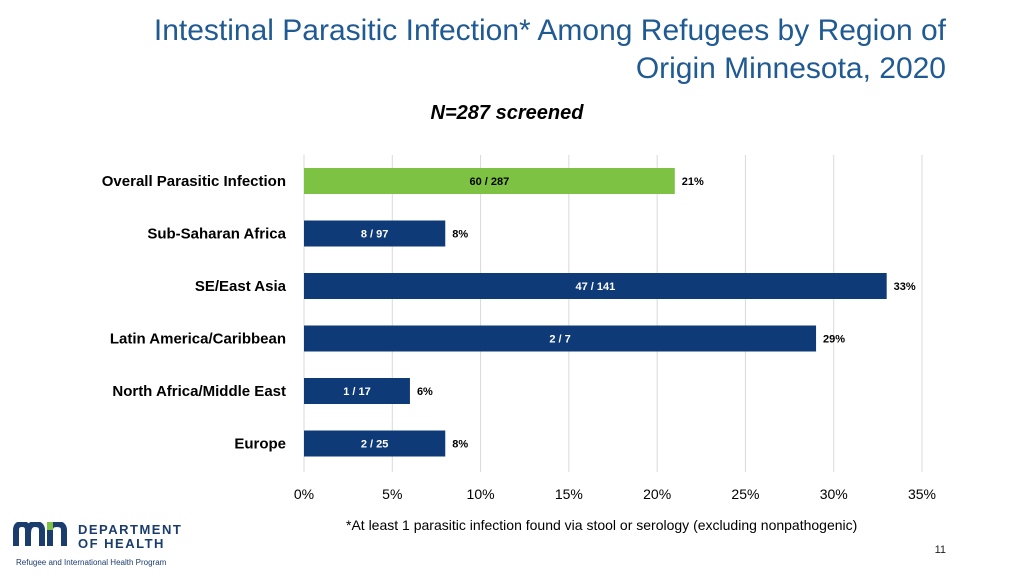  What do you see at coordinates (569, 494) in the screenshot?
I see `x-tick-label: 15%` at bounding box center [569, 494].